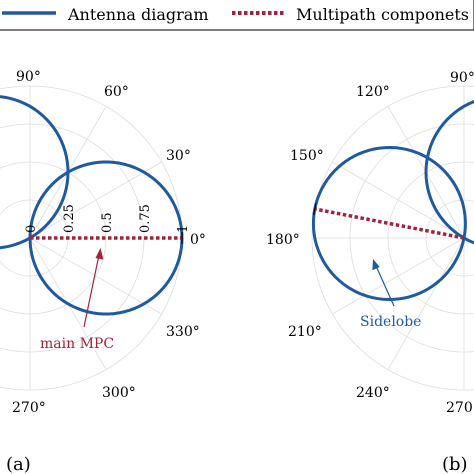  I want to click on angle-tick-label: 150°, so click(307, 156).